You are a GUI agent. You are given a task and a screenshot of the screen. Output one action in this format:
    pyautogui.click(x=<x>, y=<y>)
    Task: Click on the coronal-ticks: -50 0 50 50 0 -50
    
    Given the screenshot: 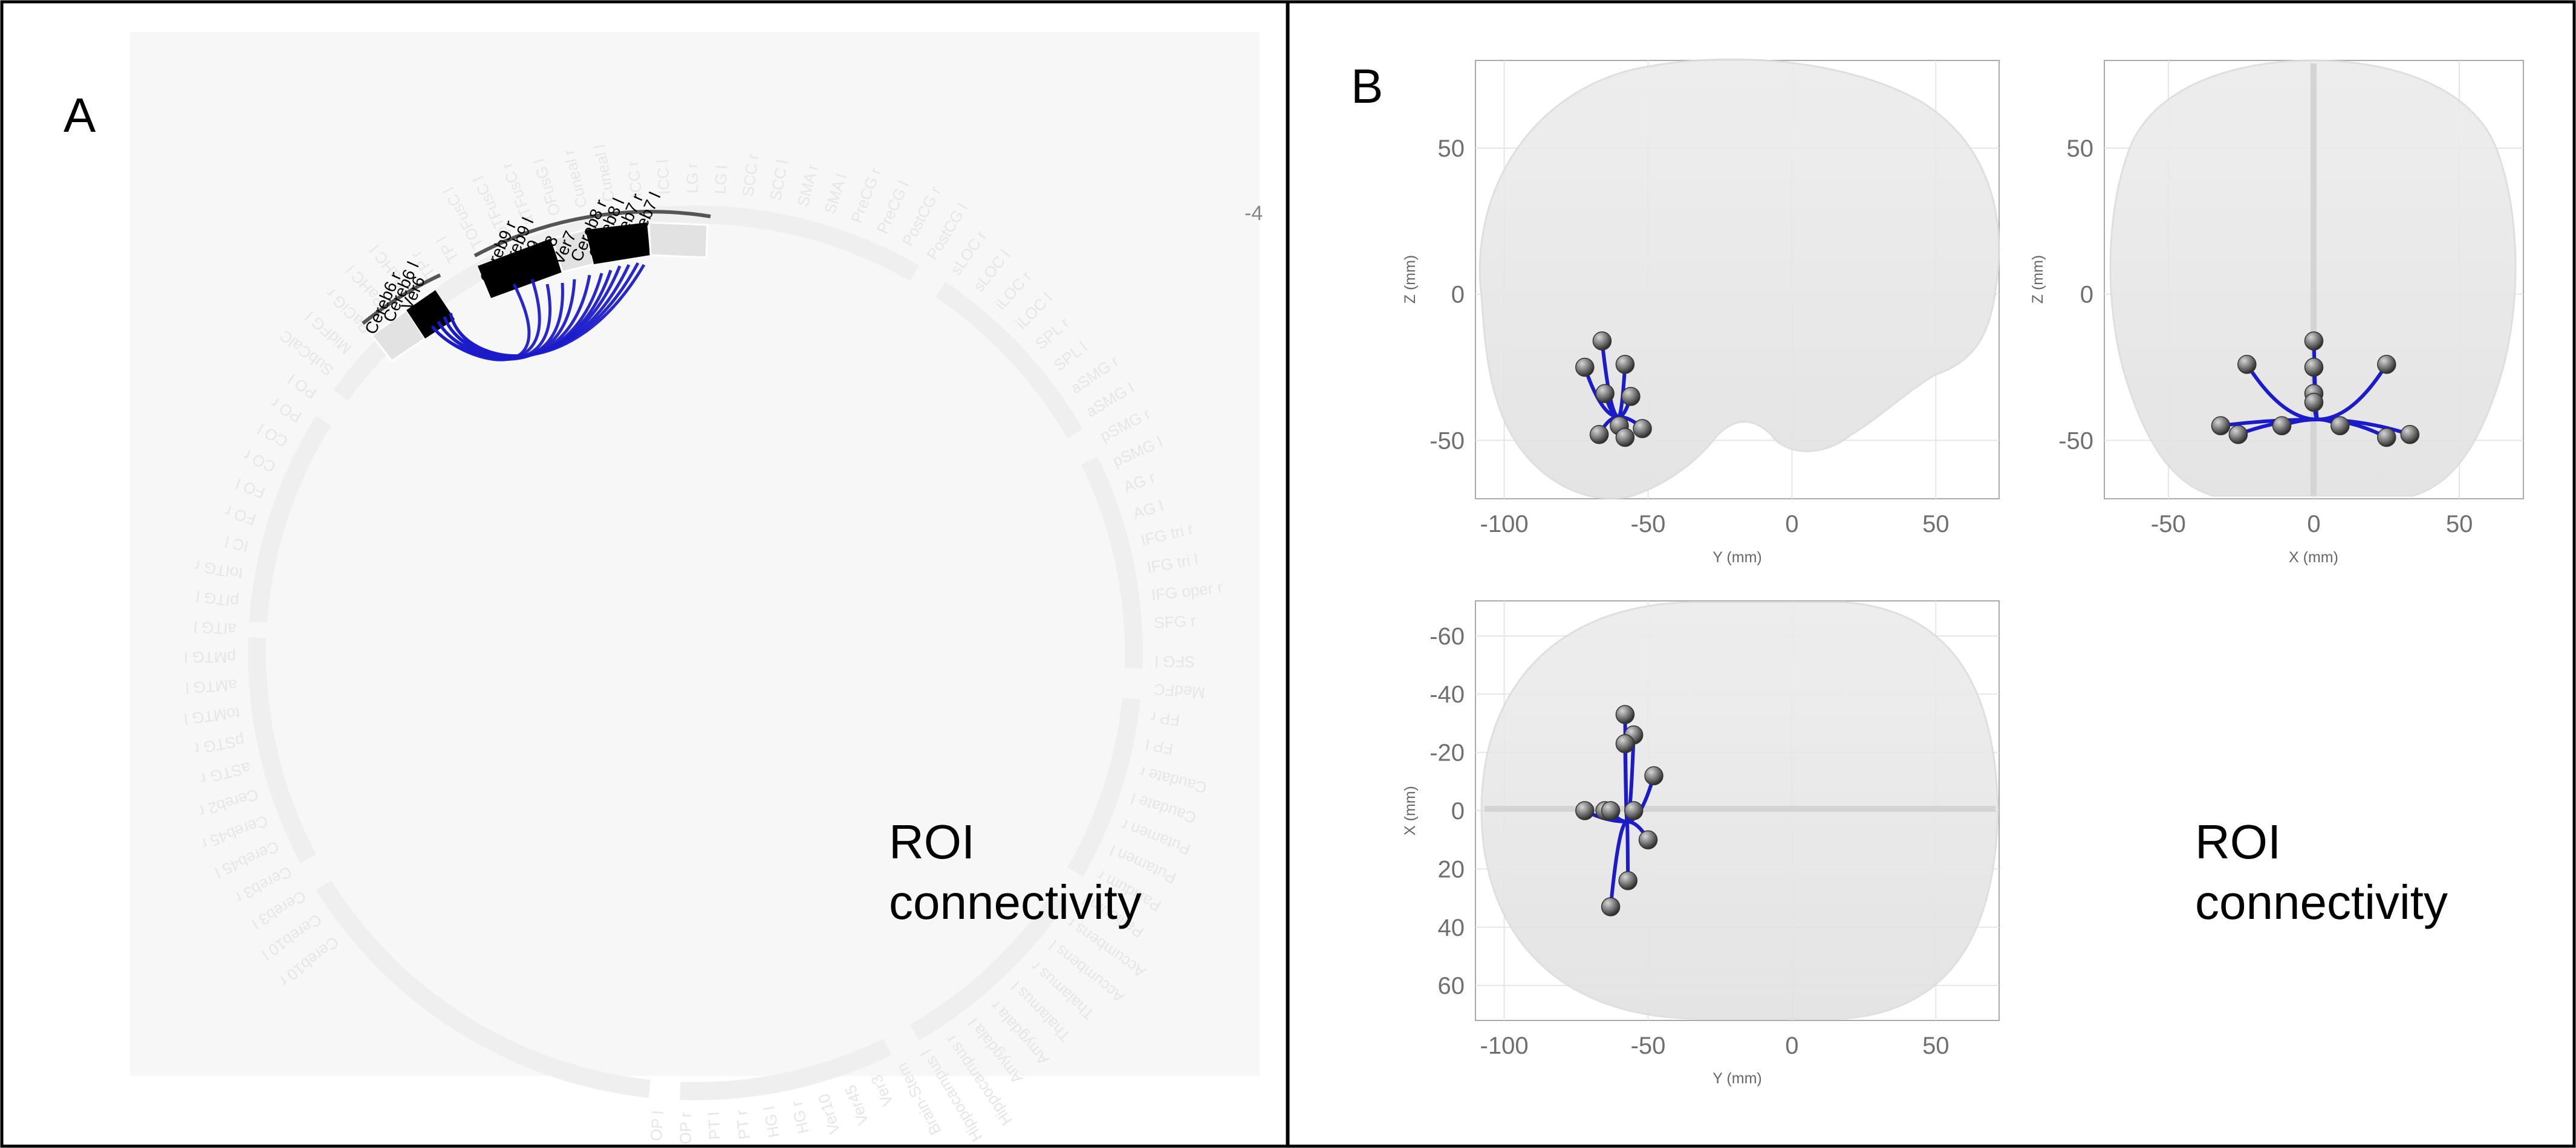 What is the action you would take?
    pyautogui.click(x=2265, y=336)
    